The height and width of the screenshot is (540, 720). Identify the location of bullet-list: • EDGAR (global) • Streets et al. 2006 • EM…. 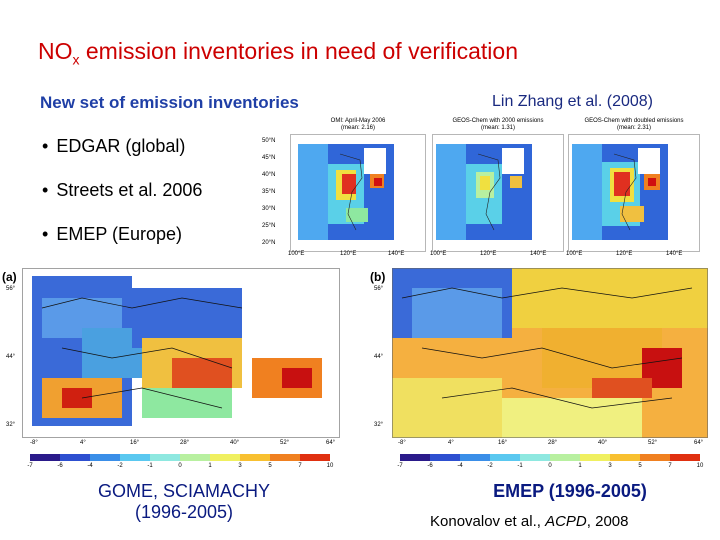
(122, 202).